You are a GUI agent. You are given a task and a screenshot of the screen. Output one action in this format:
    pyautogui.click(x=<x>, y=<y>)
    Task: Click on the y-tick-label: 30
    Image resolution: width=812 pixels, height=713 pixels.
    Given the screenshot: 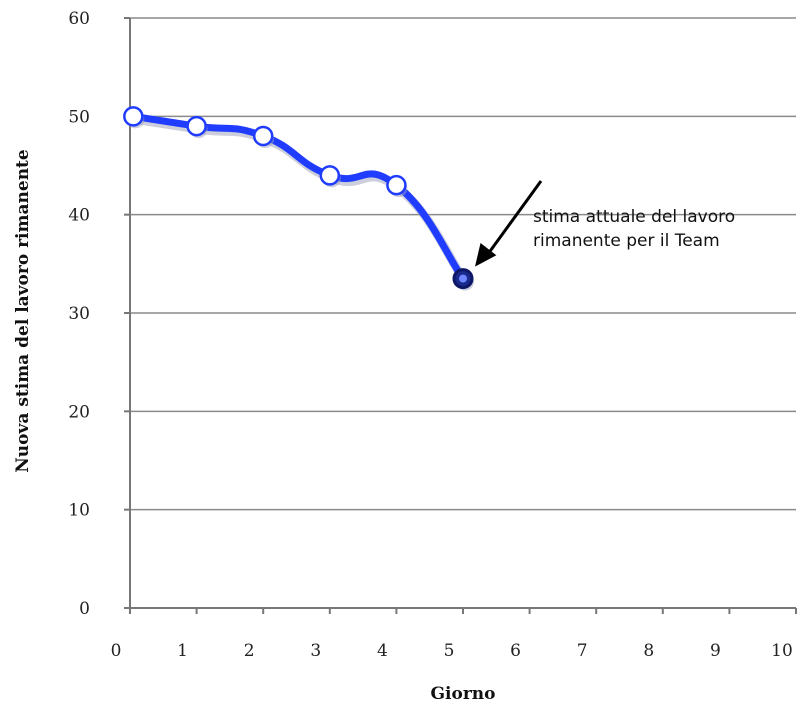 What is the action you would take?
    pyautogui.click(x=79, y=314)
    